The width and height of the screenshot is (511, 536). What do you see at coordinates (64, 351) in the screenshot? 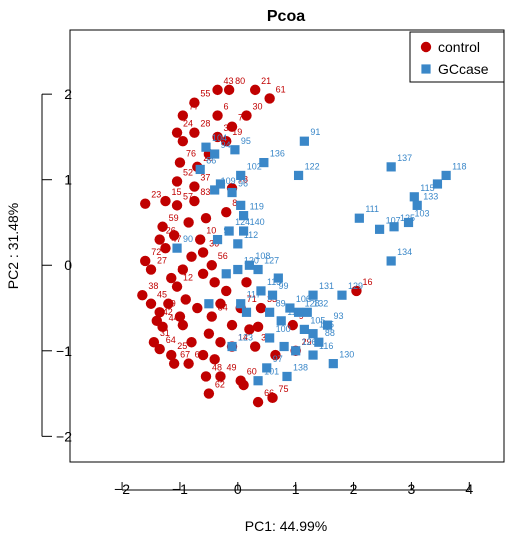
I see `y-tick-label: −1` at bounding box center [64, 351].